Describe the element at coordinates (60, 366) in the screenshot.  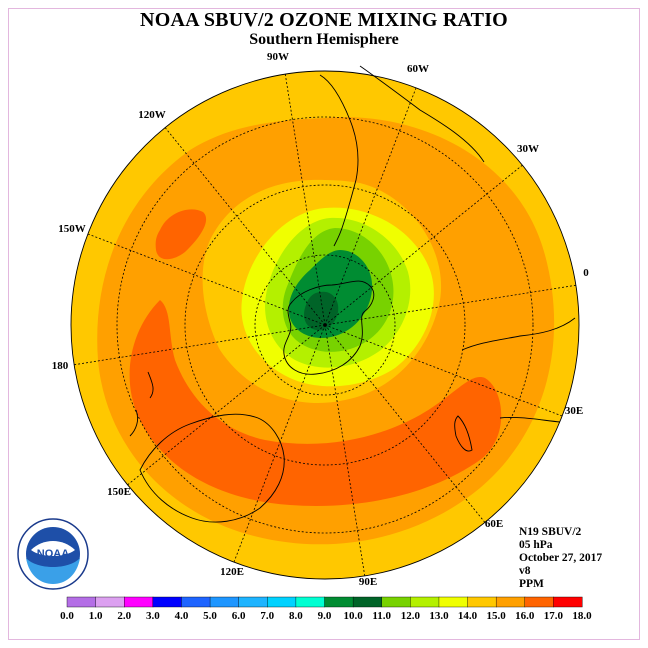
I see `longitude-label: 180` at that location.